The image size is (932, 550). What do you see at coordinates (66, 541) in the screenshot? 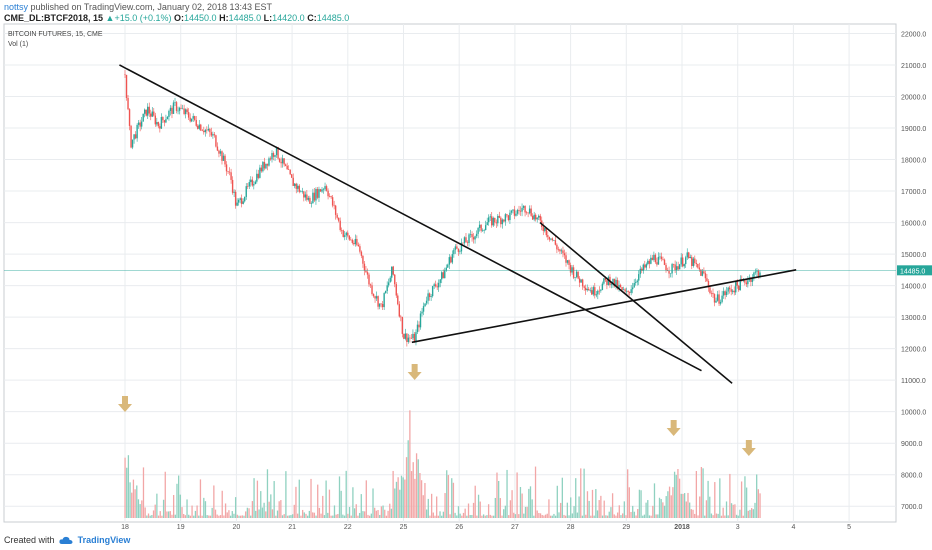
I see `tradingview-cloud-icon` at bounding box center [66, 541].